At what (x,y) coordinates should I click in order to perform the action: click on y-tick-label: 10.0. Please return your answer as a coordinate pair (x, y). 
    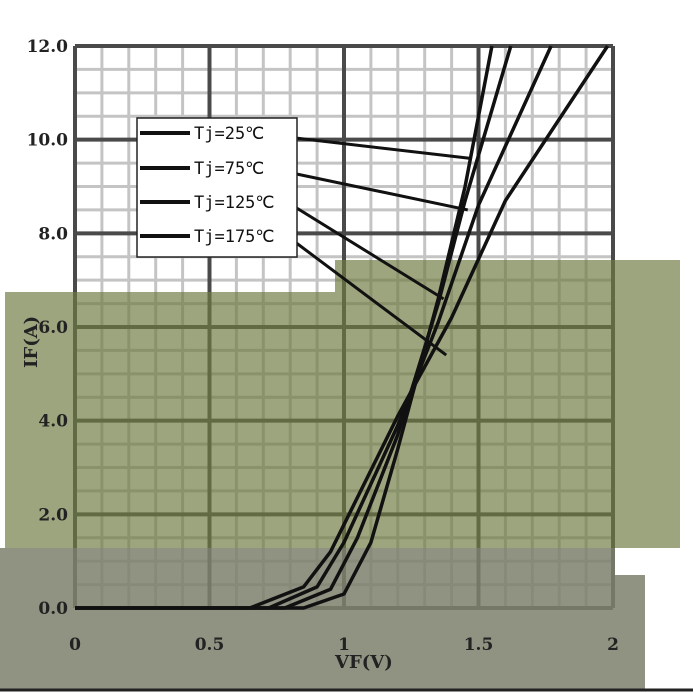
    Looking at the image, I should click on (48, 141).